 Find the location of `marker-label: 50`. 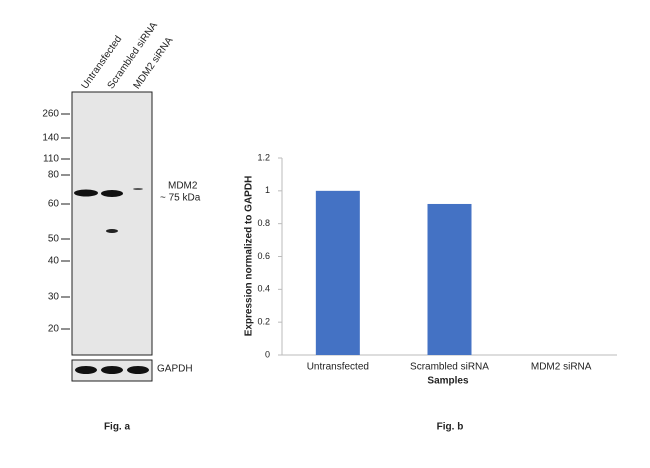

marker-label: 50 is located at coordinates (54, 239).